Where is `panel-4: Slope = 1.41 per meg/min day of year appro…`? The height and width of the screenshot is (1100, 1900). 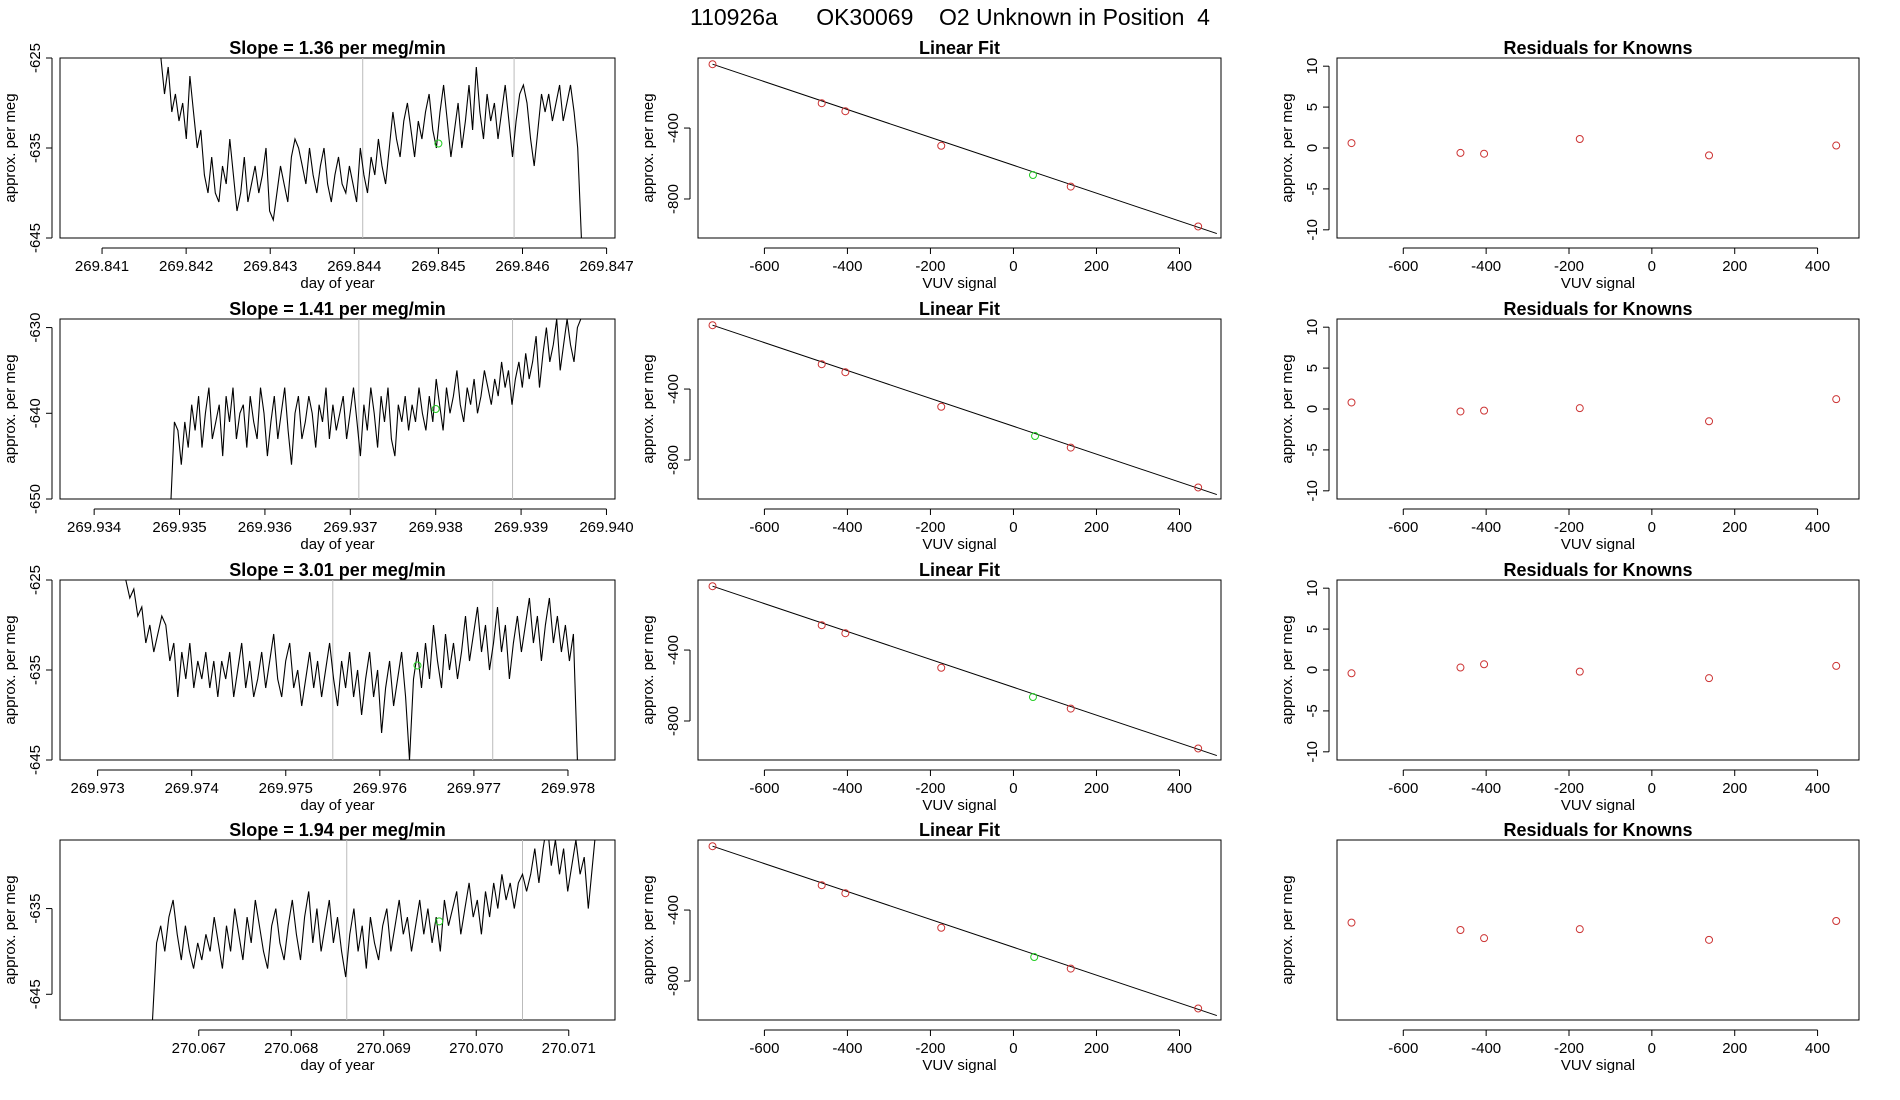 panel-4: Slope = 1.41 per meg/min day of year appro… is located at coordinates (318, 426).